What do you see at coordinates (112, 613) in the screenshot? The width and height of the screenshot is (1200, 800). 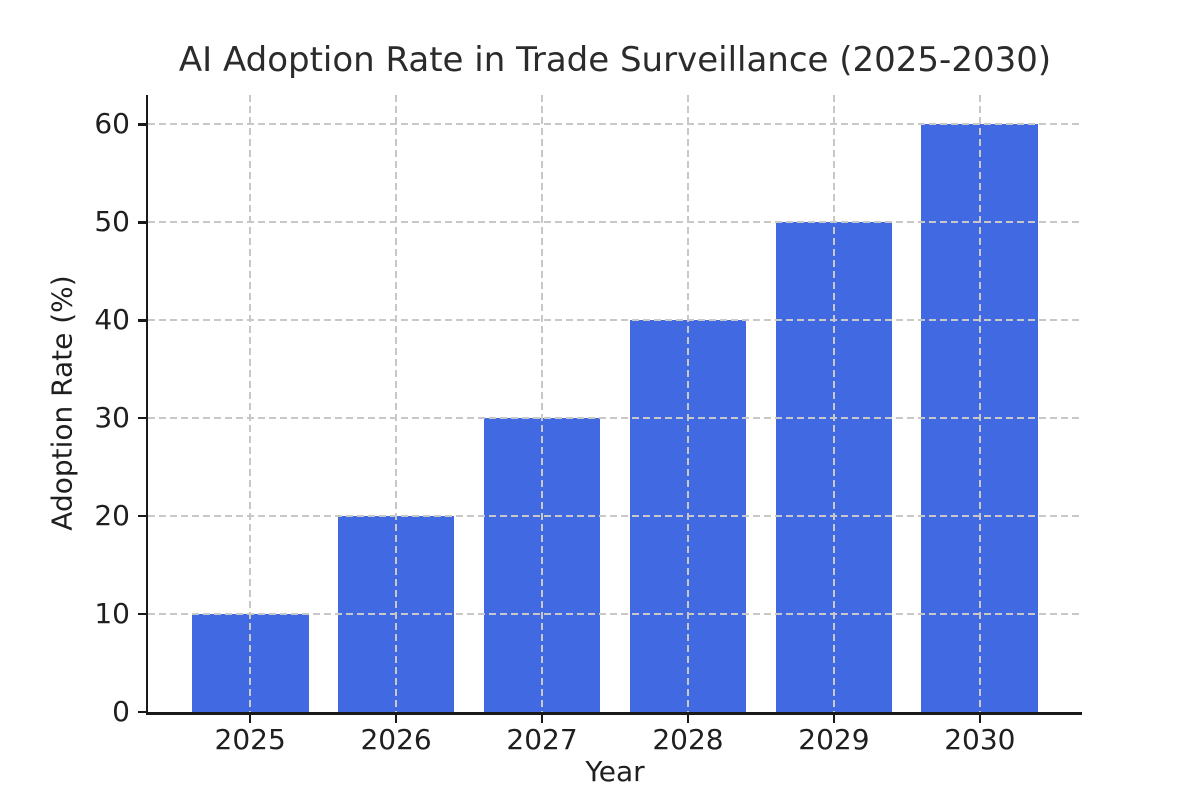 I see `y-tick-label: 10` at bounding box center [112, 613].